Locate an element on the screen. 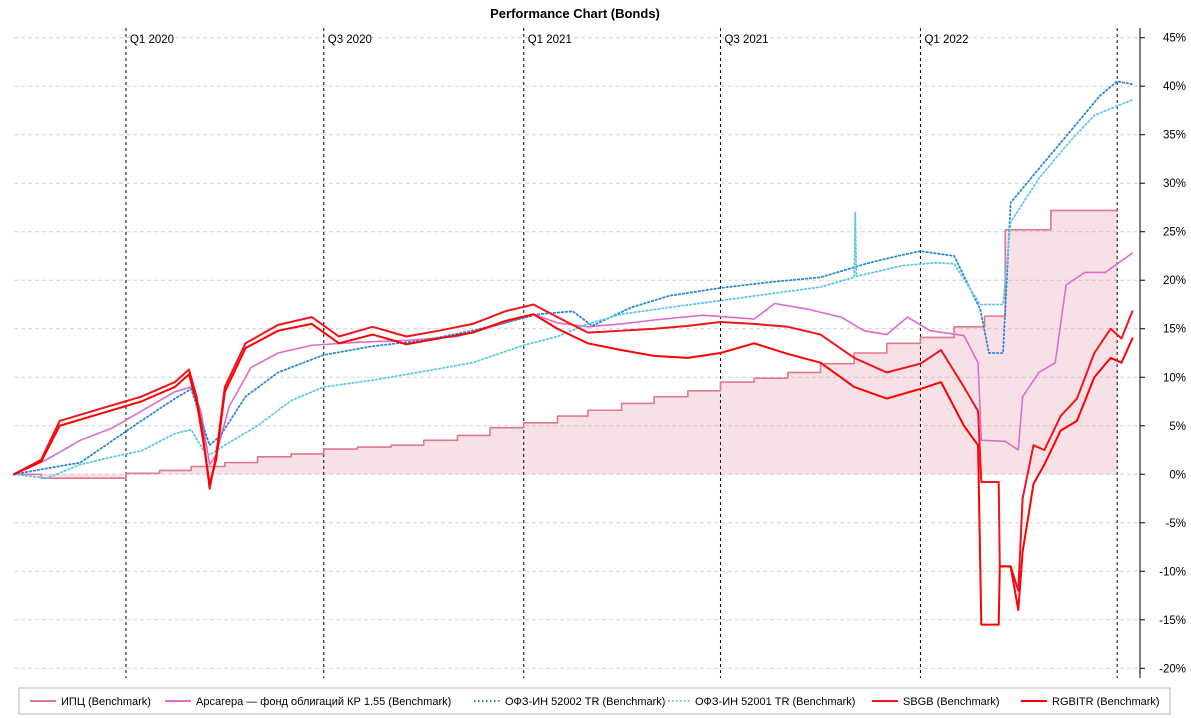 This screenshot has height=718, width=1191. y-tick-label-2: -10% is located at coordinates (1172, 572).